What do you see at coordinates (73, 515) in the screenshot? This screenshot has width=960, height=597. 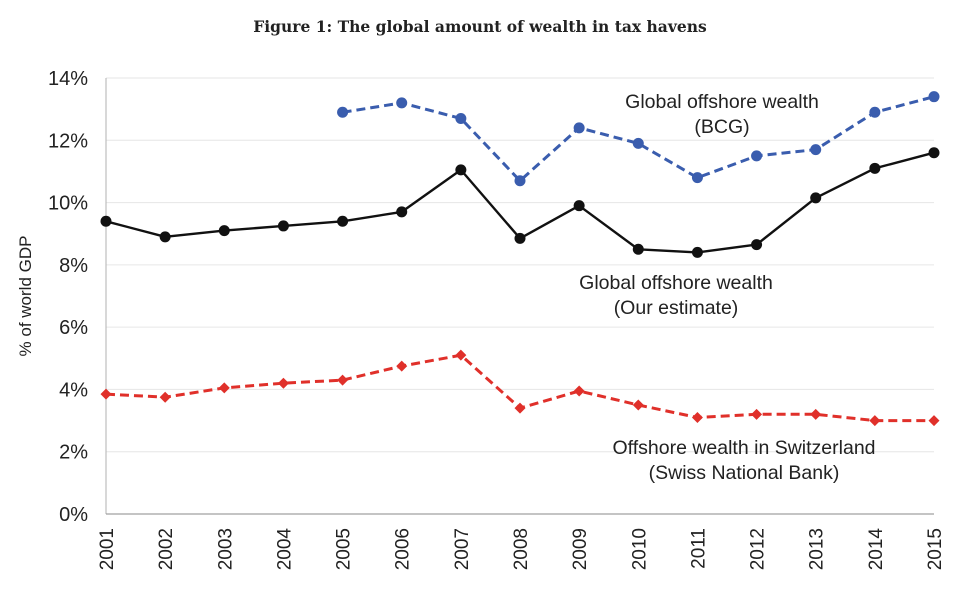 I see `y-tick-label: 0%` at bounding box center [73, 515].